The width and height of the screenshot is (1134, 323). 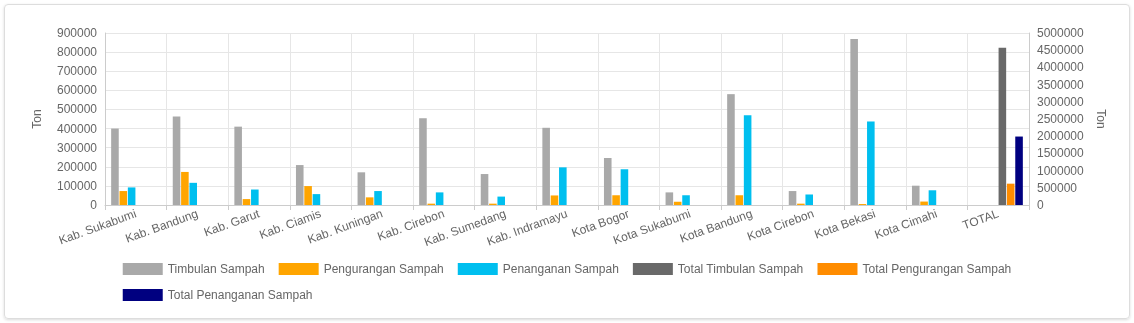 I want to click on legend-label: Penanganan Sampah, so click(x=560, y=269).